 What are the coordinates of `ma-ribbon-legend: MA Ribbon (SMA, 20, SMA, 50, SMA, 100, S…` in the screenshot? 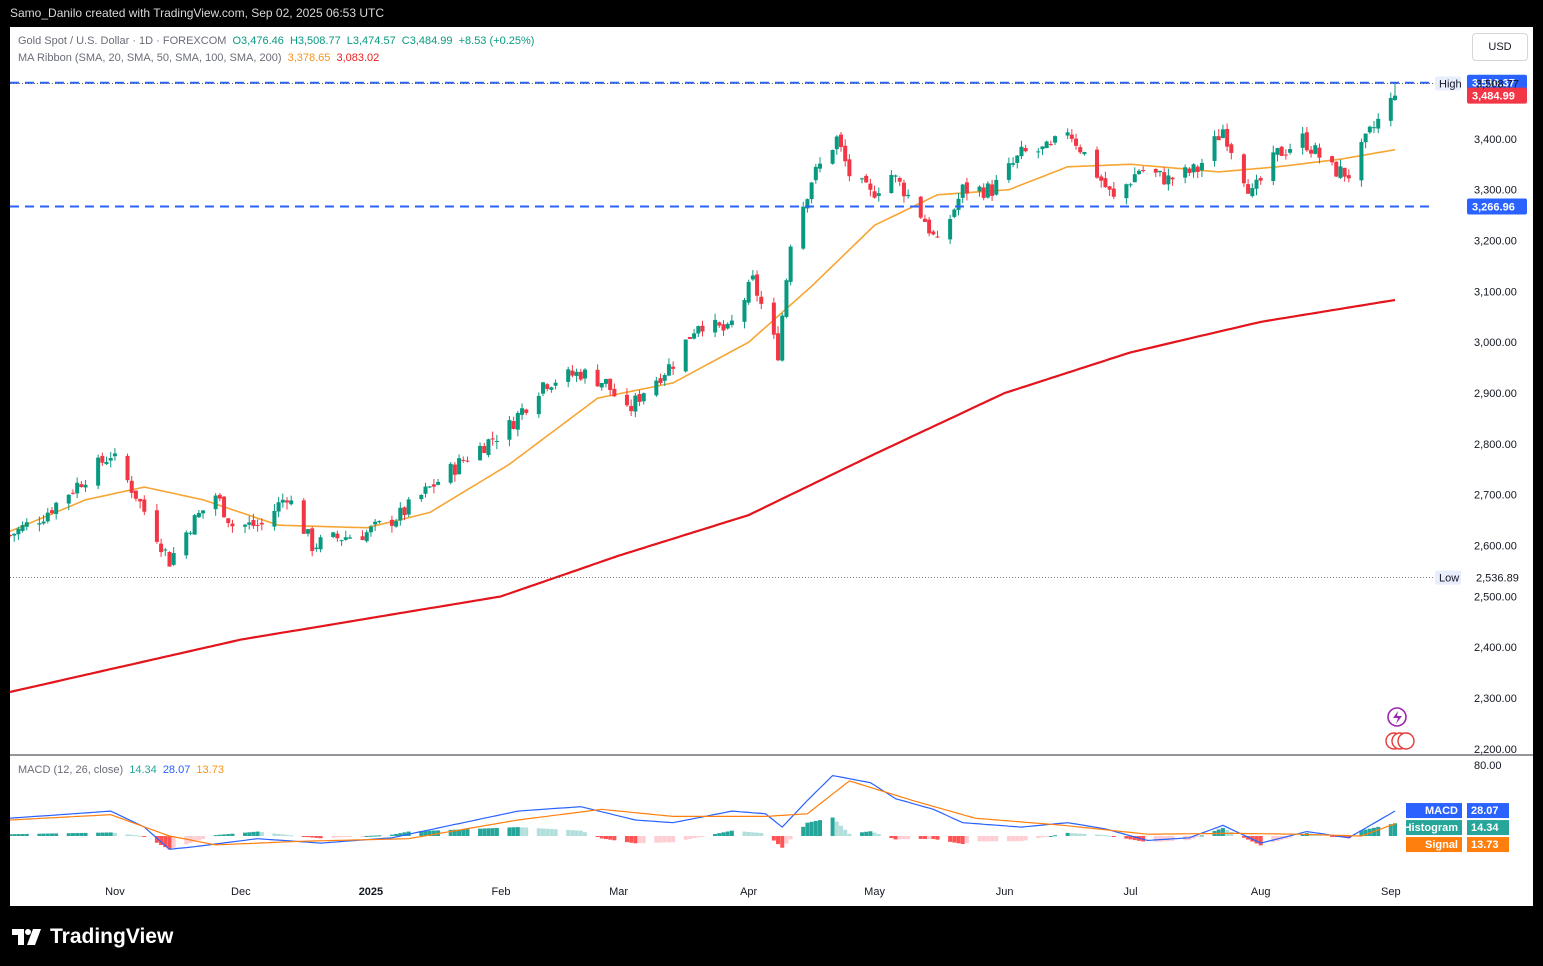 It's located at (198, 58).